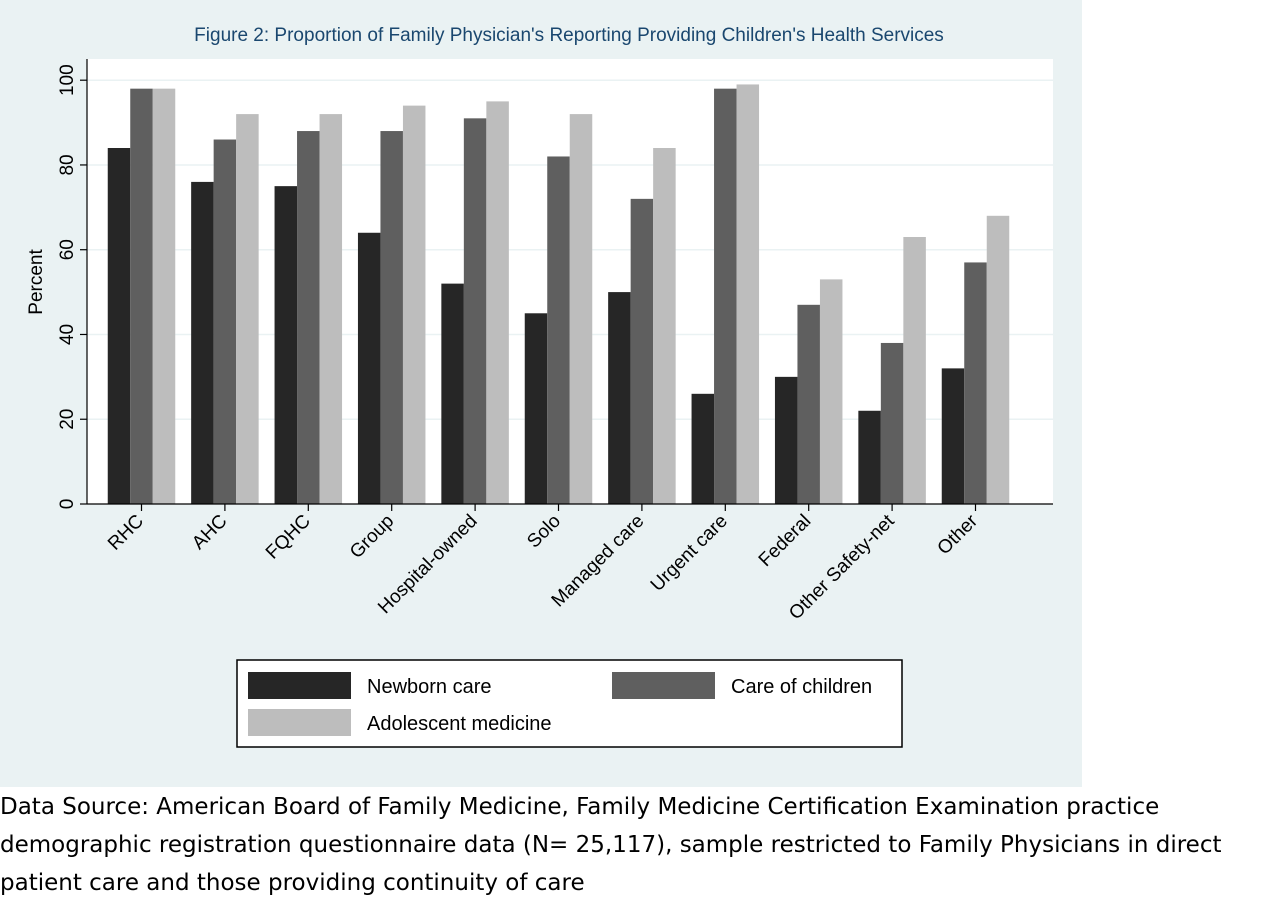 The height and width of the screenshot is (902, 1280). What do you see at coordinates (36, 282) in the screenshot?
I see `y-axis-label: Percent` at bounding box center [36, 282].